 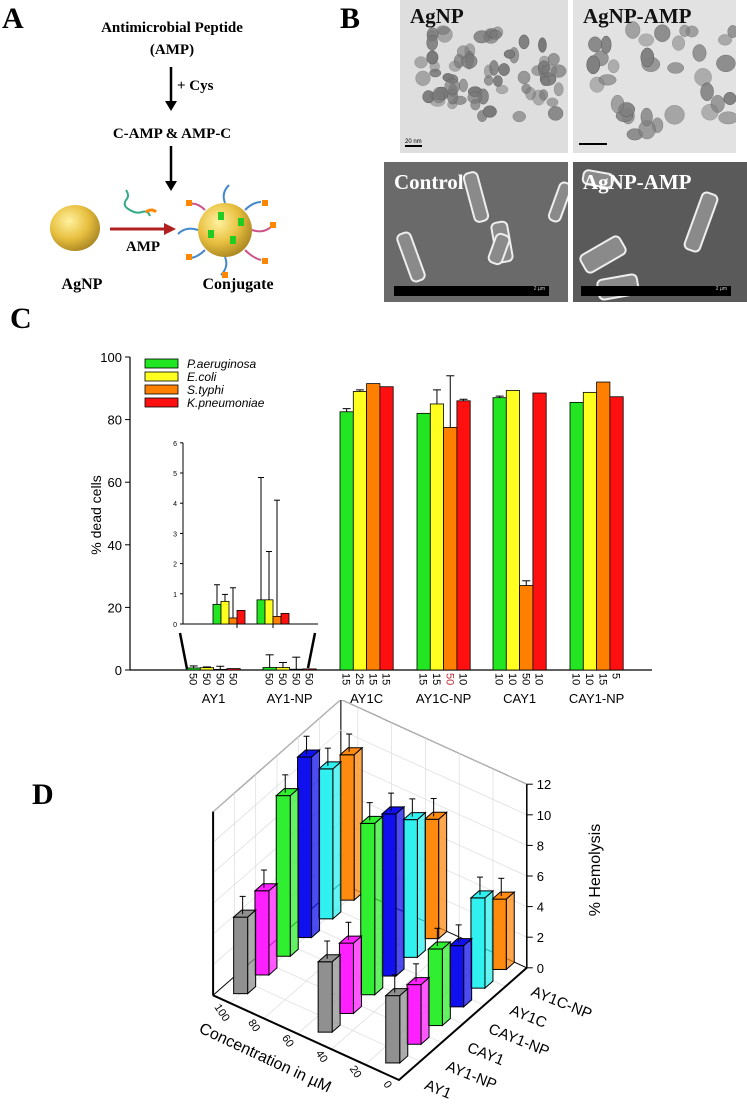 What do you see at coordinates (233, 669) in the screenshot?
I see `bar-AY1-K.pneumoniae` at bounding box center [233, 669].